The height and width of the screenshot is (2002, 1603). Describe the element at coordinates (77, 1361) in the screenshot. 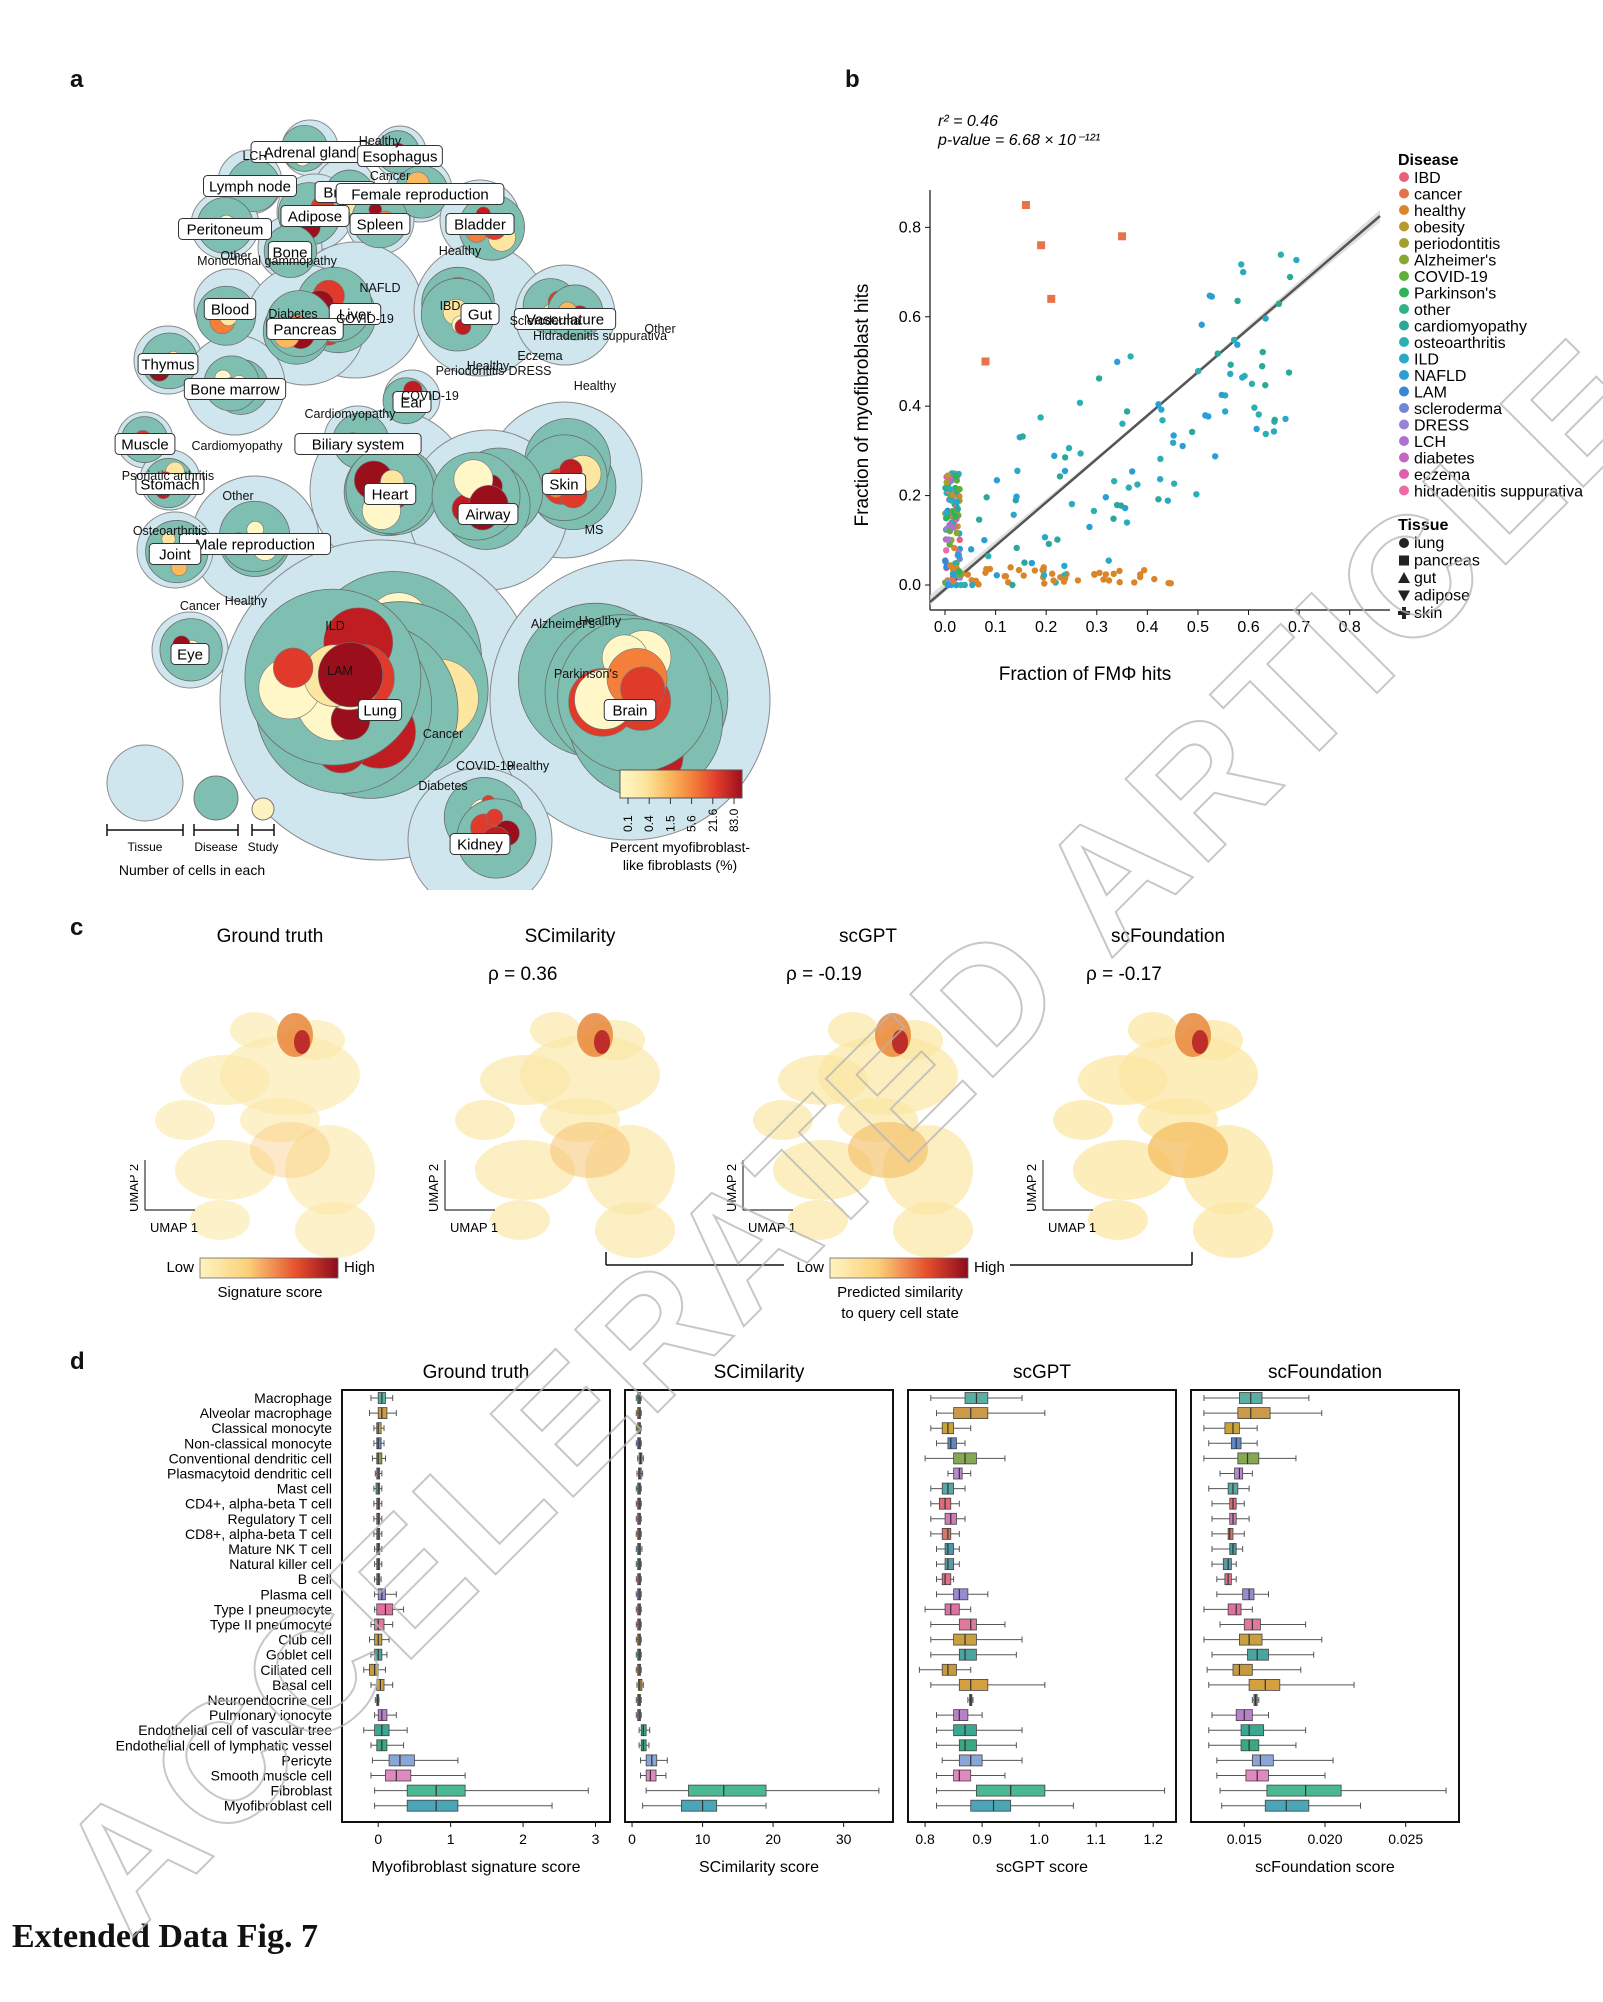

I see `panel-d-letter: d` at that location.